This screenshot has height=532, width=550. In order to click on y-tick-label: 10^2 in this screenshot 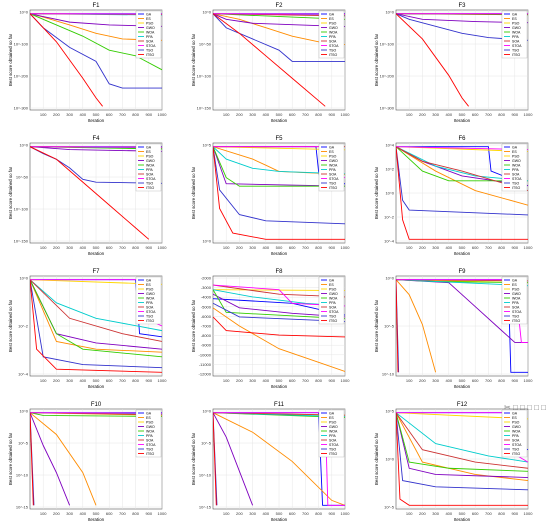, I will do `click(389, 169)`.